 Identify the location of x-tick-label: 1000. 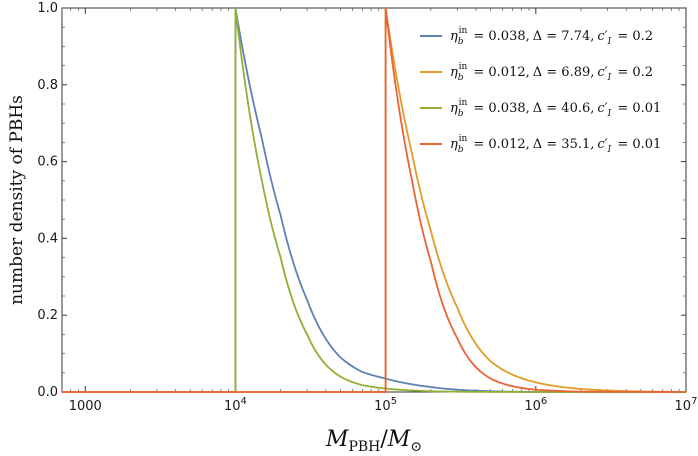
(85, 406).